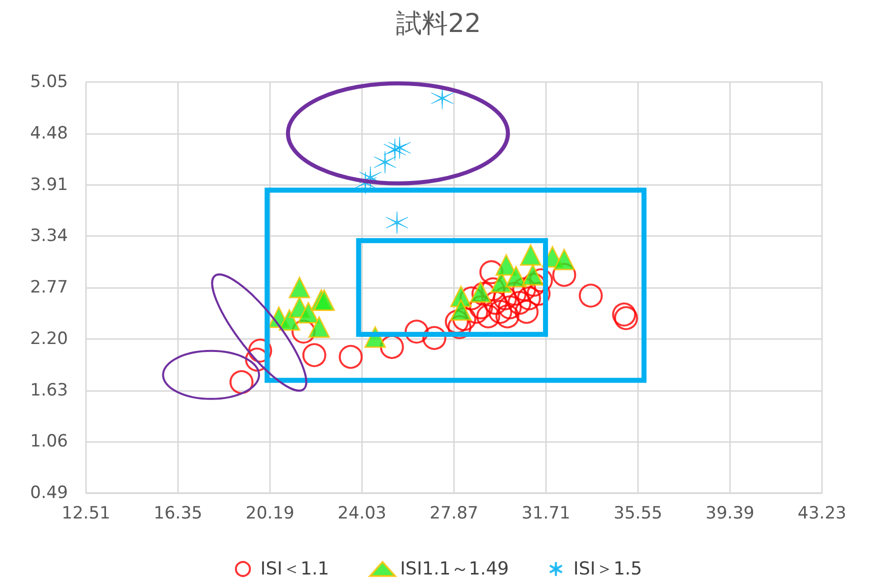 This screenshot has height=585, width=877. What do you see at coordinates (49, 236) in the screenshot?
I see `y-tick-label: 3.34` at bounding box center [49, 236].